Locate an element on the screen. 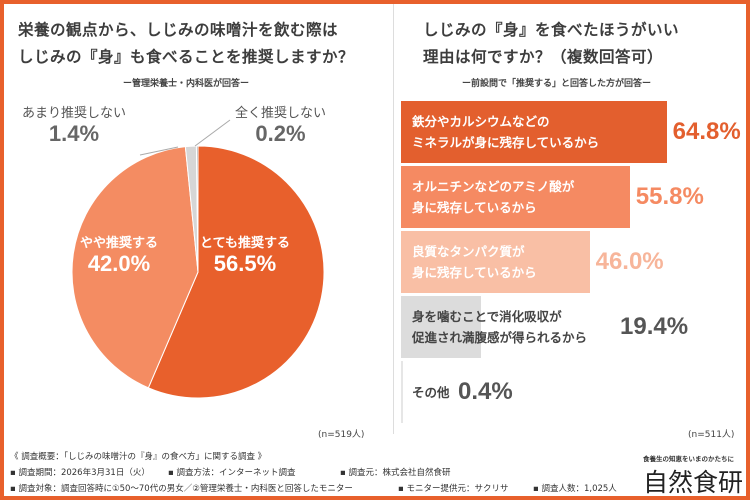 The image size is (750, 500). bar-label: 良質なタンパク質が 身に残存しているから is located at coordinates (474, 262).